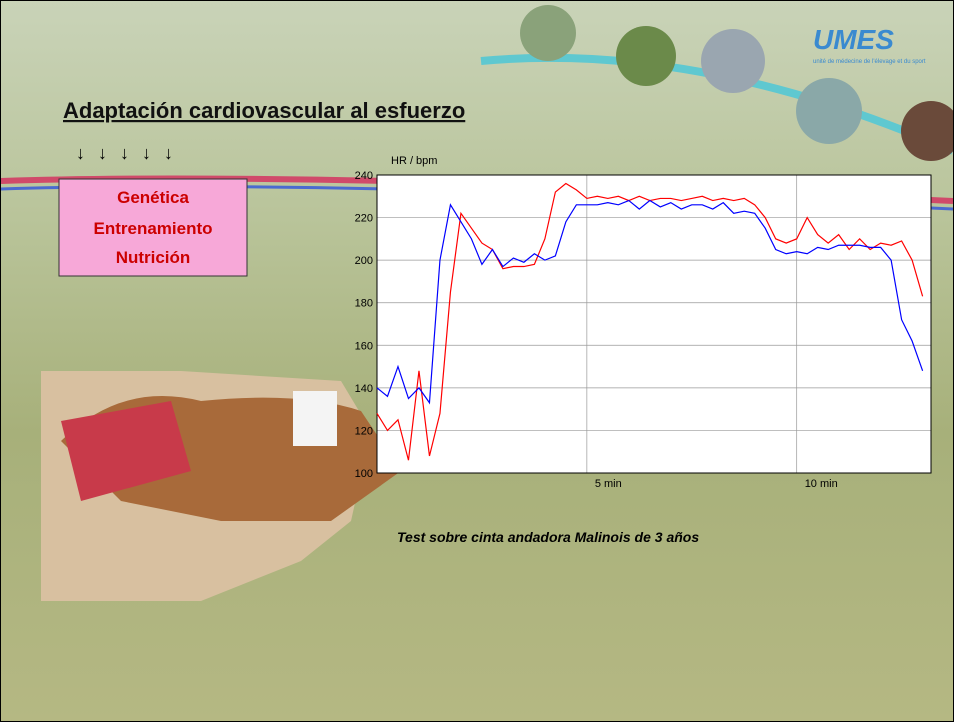 This screenshot has height=722, width=954. Describe the element at coordinates (821, 484) in the screenshot. I see `x-tick-label: 10 min` at that location.